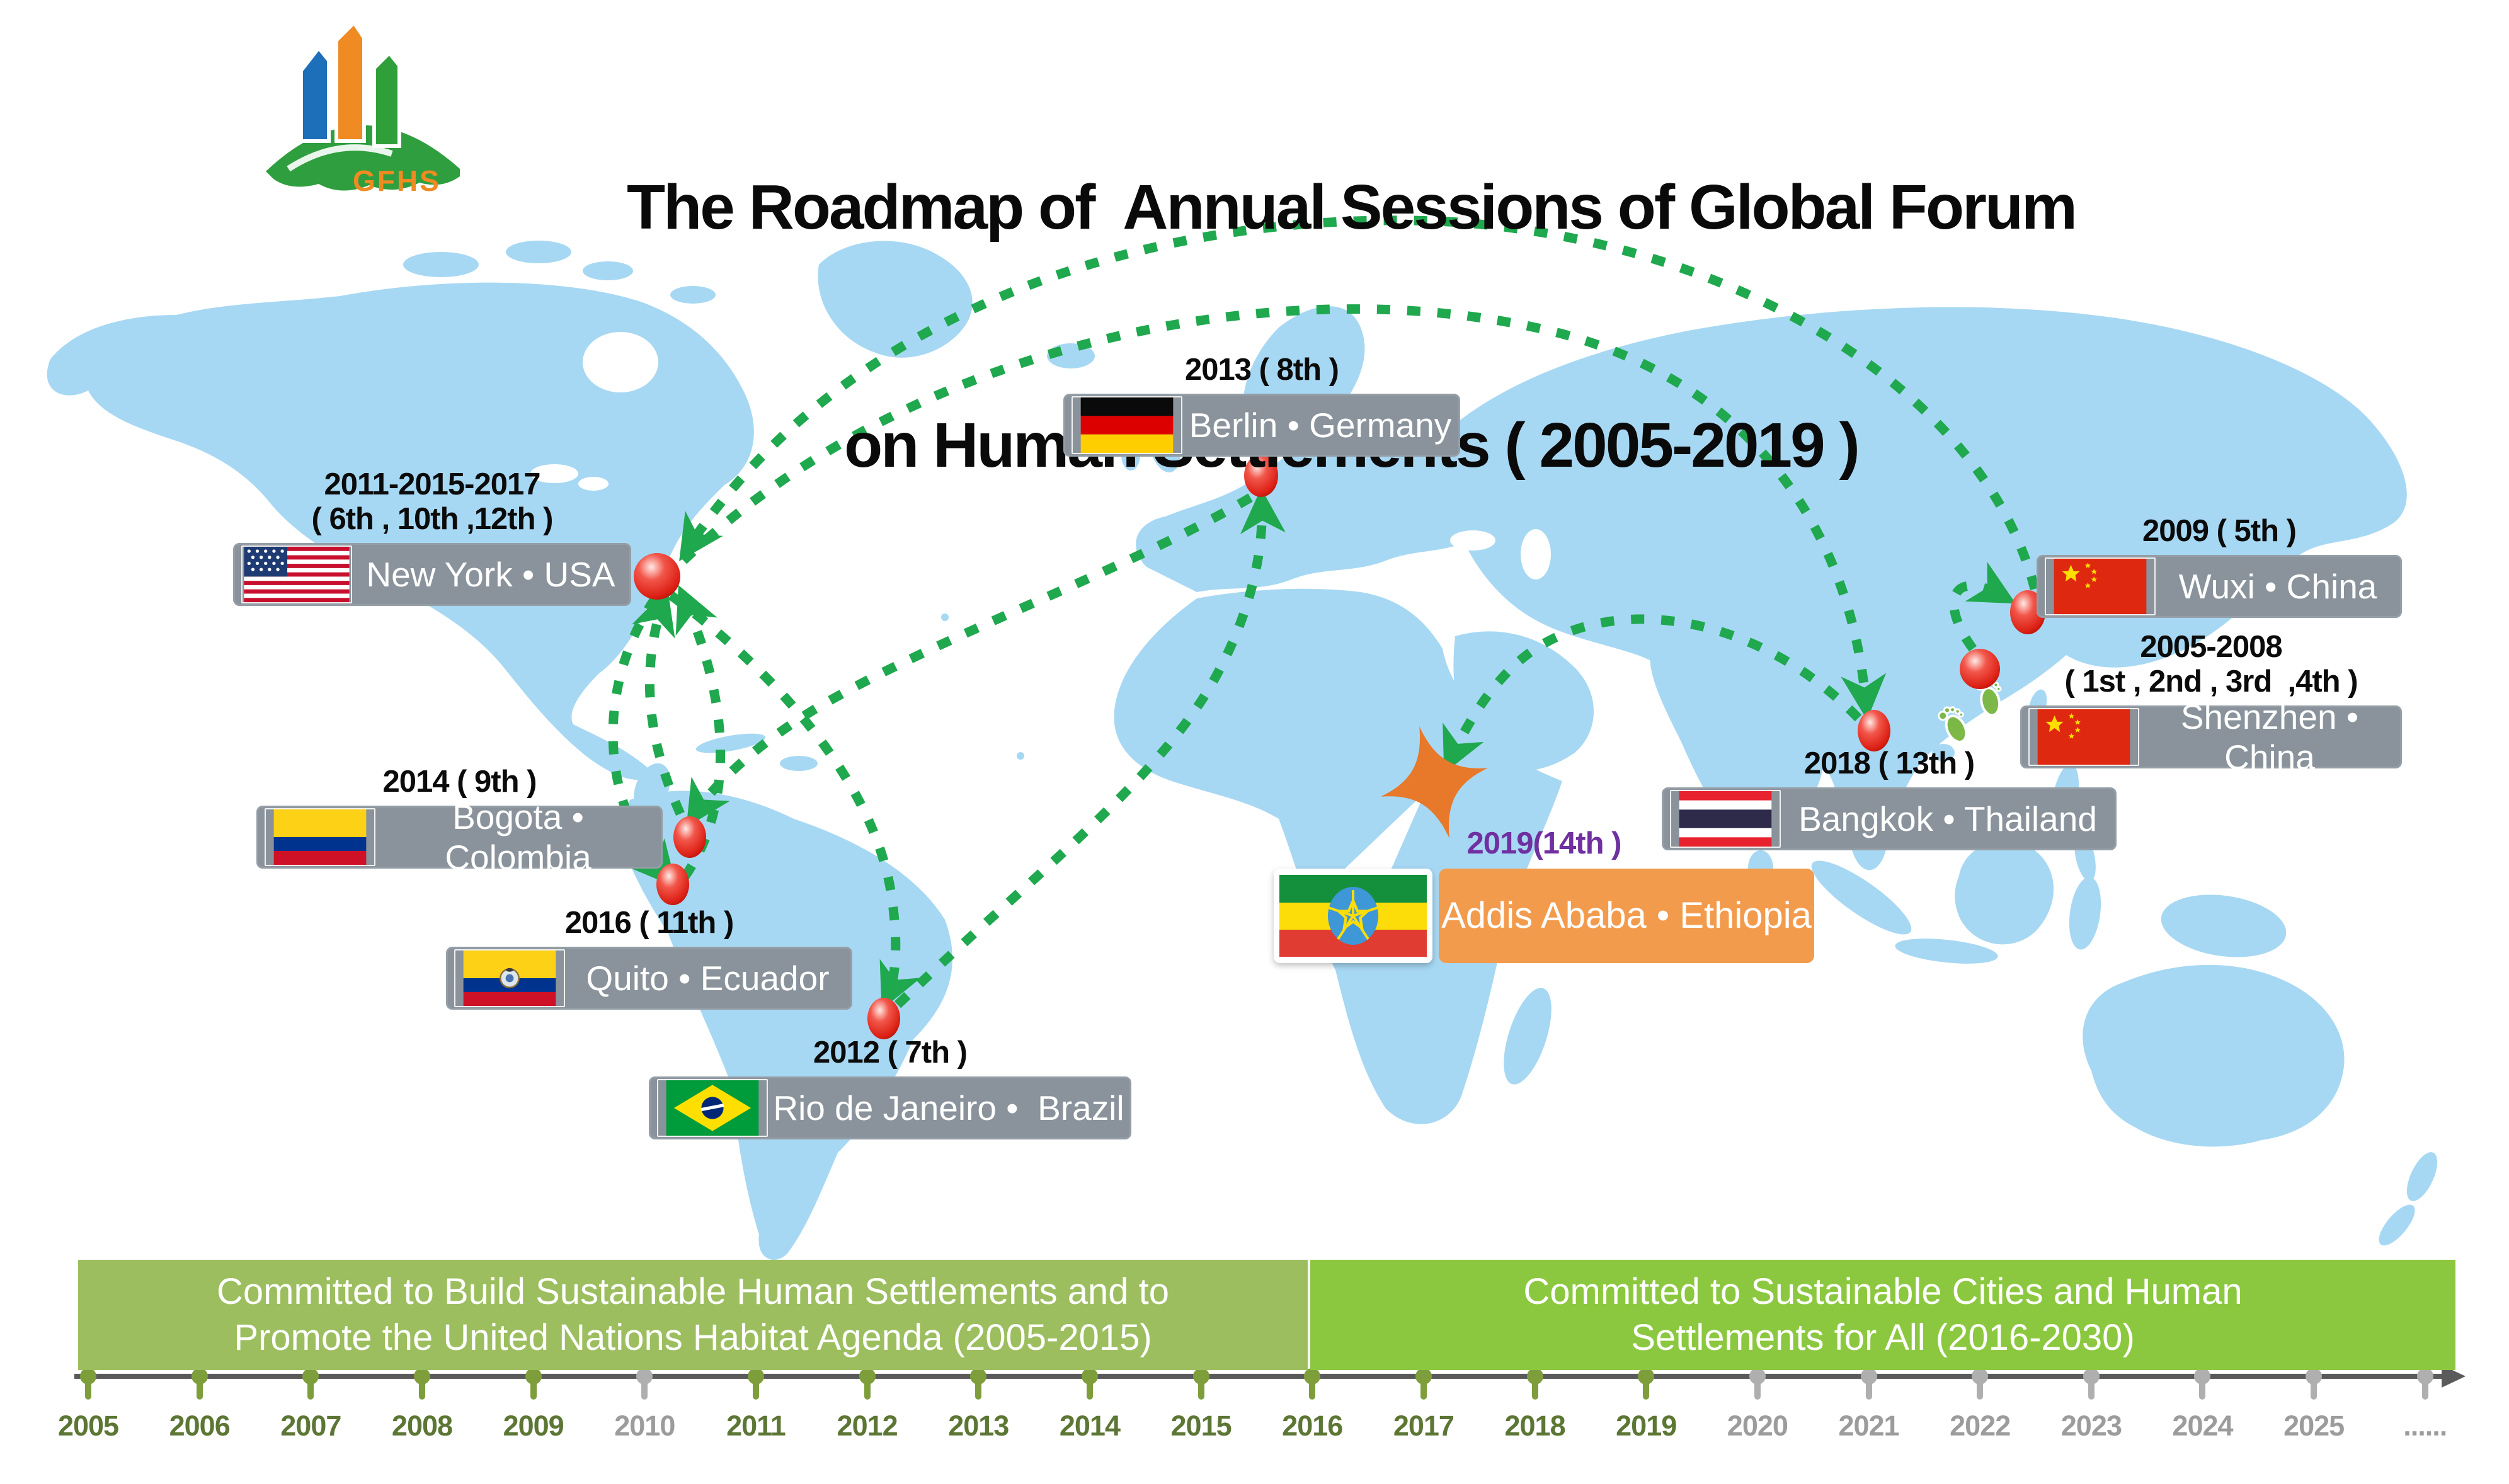 This screenshot has height=1484, width=2509. I want to click on route-rio-berlin, so click(1090, 748).